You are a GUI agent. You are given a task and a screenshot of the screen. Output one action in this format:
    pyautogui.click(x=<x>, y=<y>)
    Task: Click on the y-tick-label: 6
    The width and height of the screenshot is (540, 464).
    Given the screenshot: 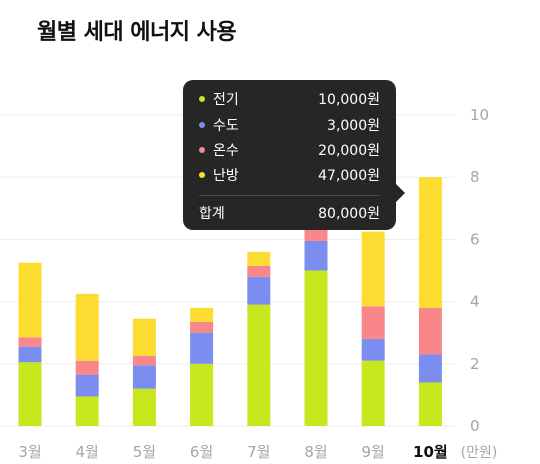 What is the action you would take?
    pyautogui.click(x=475, y=239)
    